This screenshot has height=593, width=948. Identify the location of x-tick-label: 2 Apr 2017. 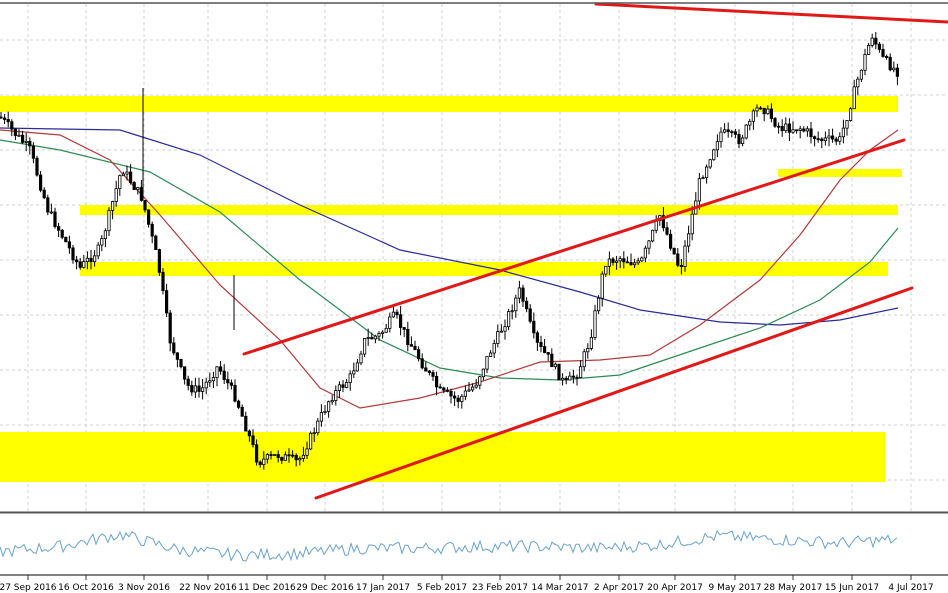
(619, 588).